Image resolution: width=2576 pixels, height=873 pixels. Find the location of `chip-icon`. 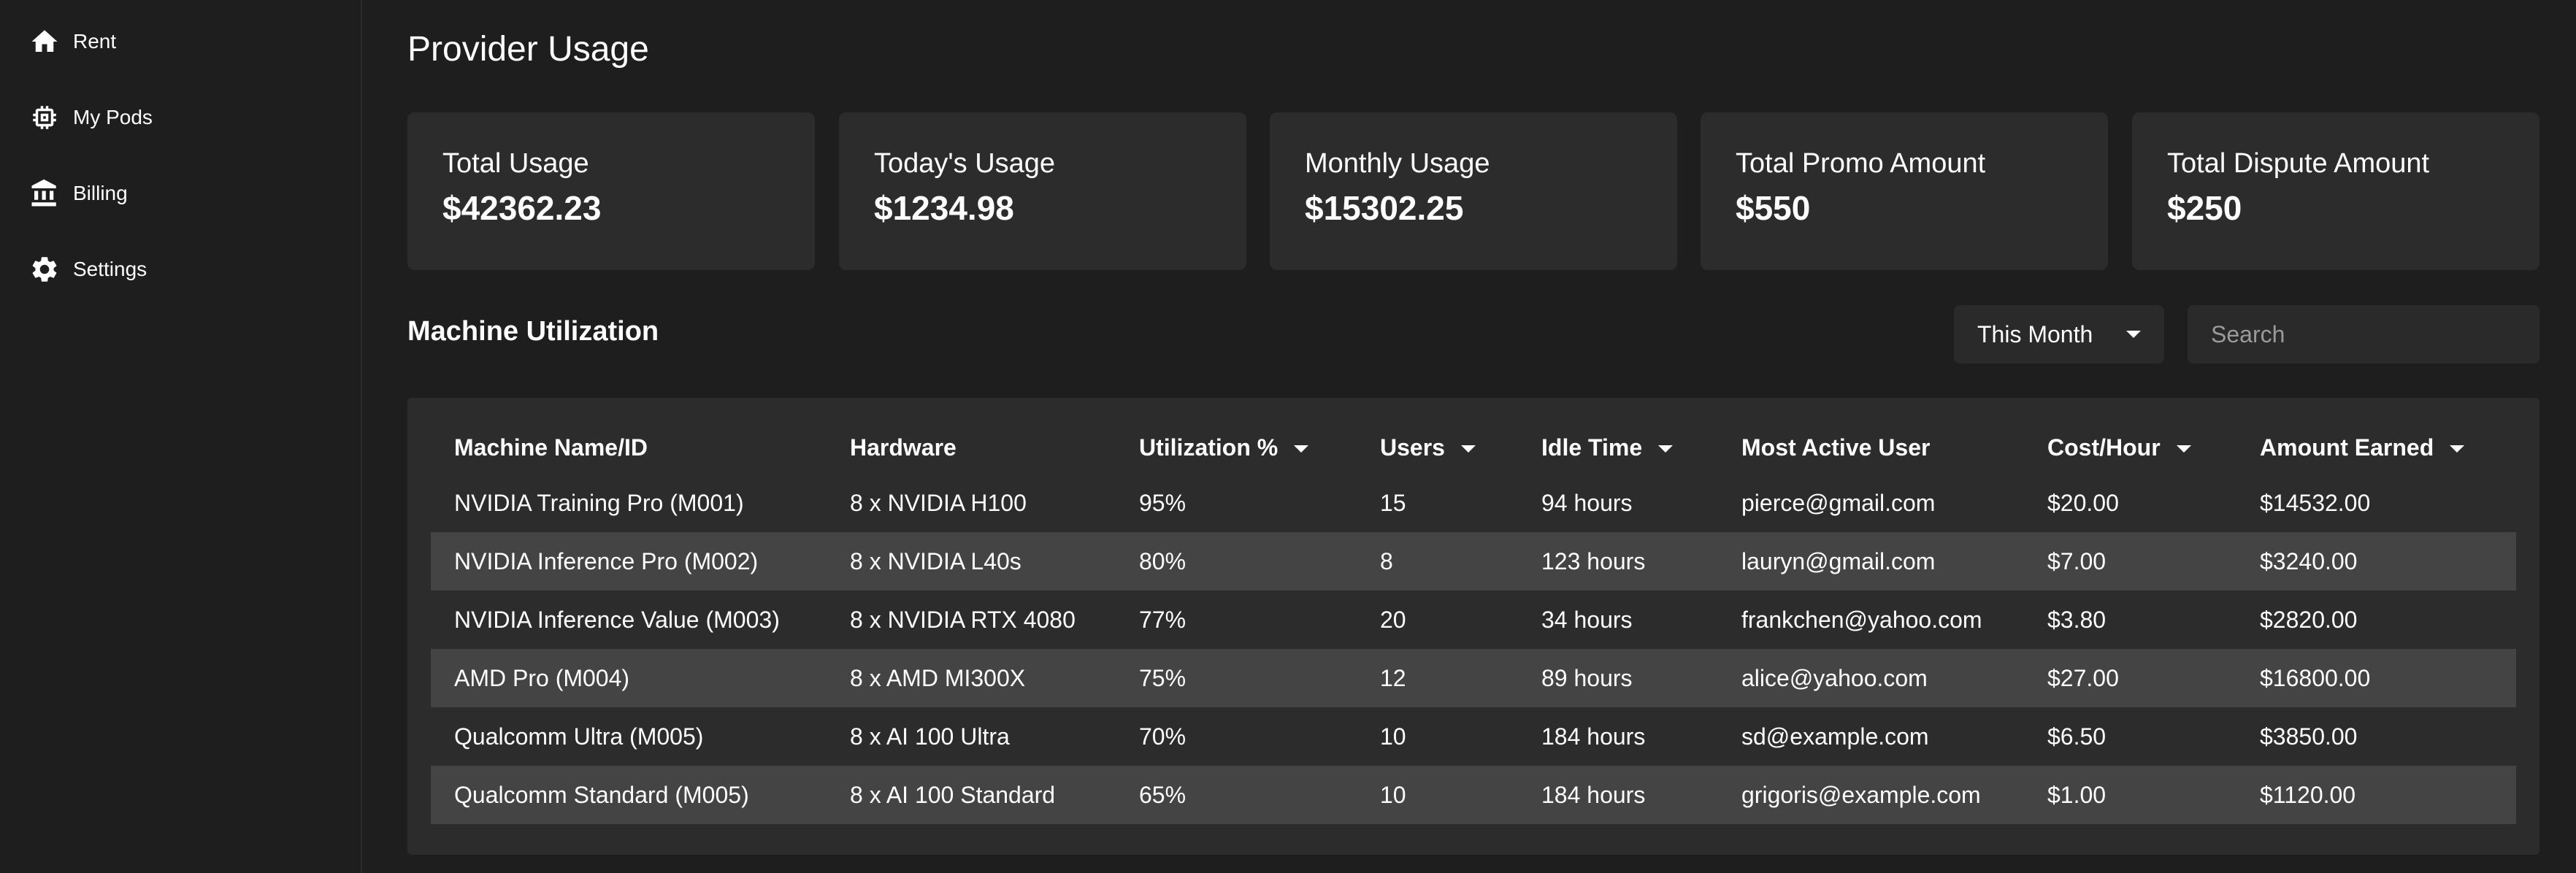

chip-icon is located at coordinates (44, 117).